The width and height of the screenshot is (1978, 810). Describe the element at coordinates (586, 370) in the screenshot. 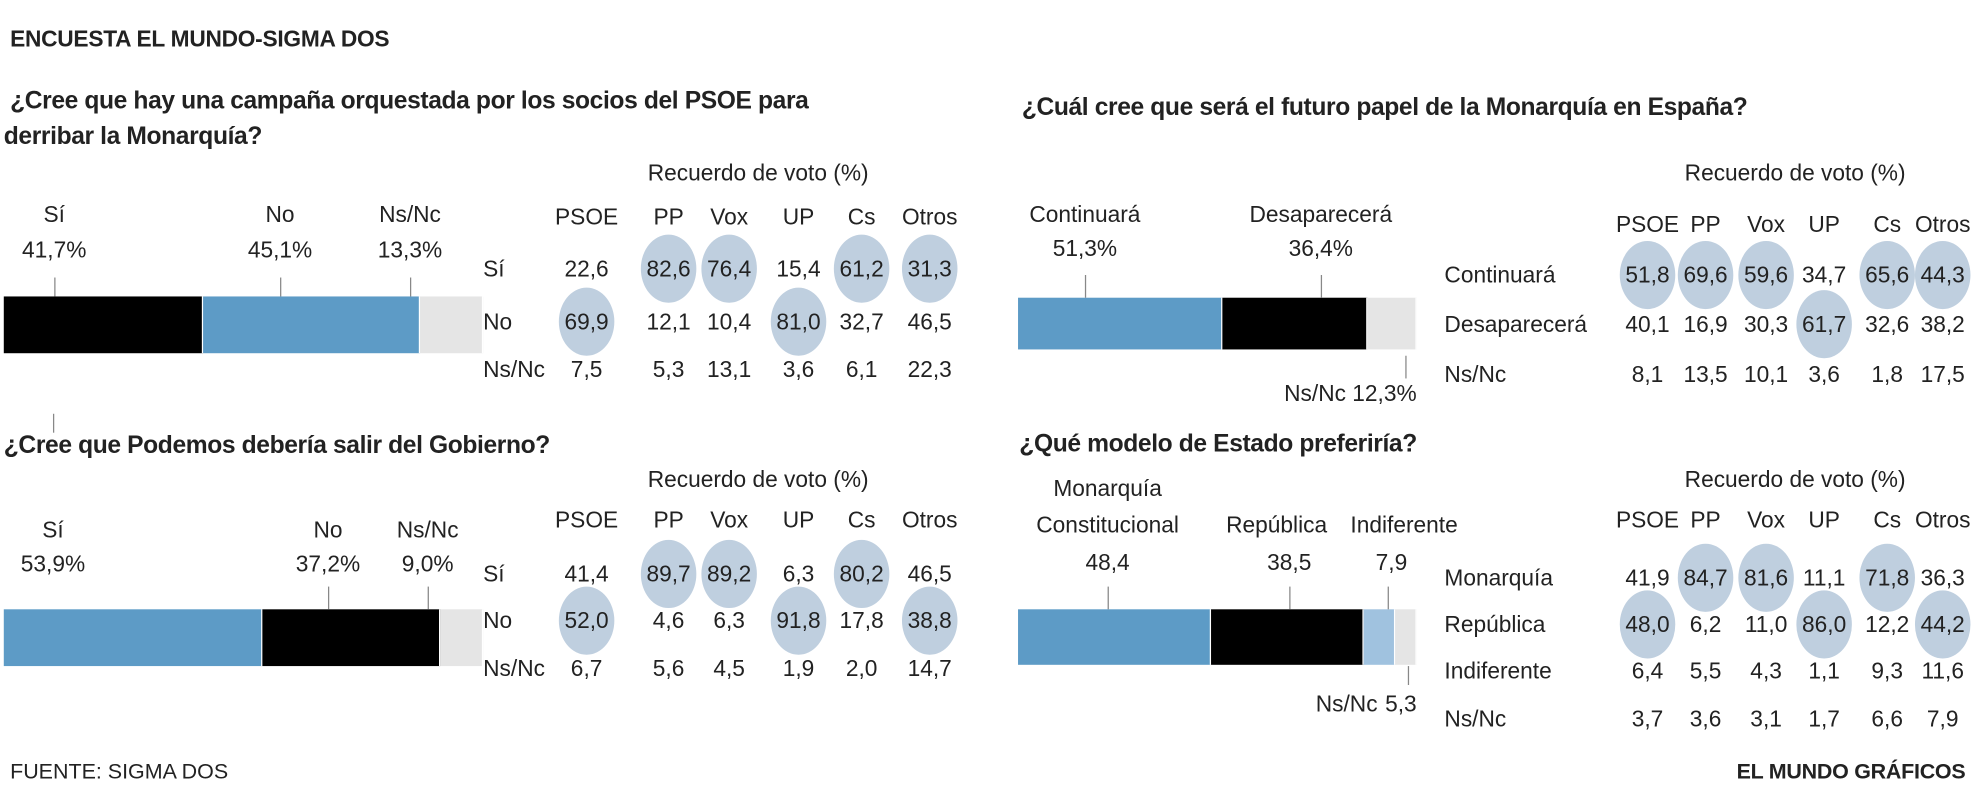

I see `table-cell: 7,5` at that location.